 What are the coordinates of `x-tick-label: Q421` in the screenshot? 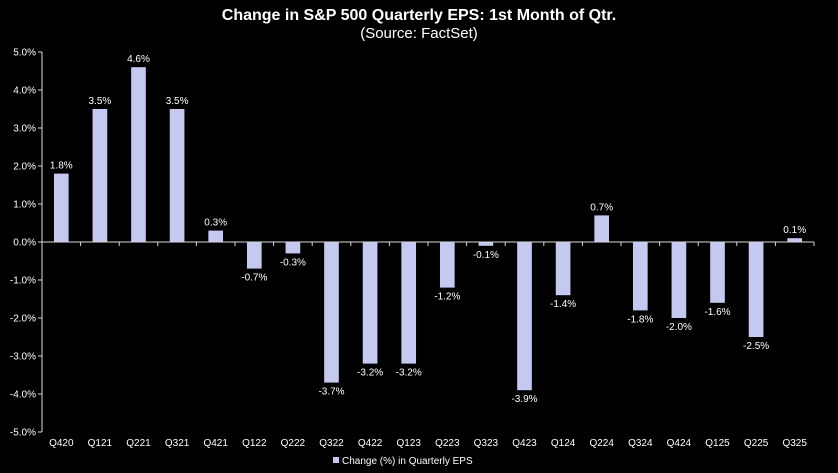 It's located at (215, 443).